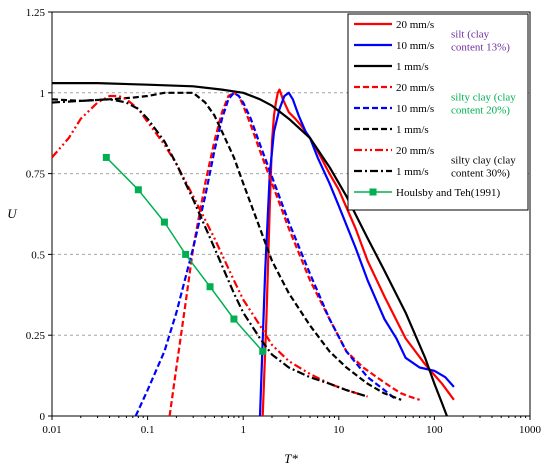  Describe the element at coordinates (43, 417) in the screenshot. I see `y-tick-label: 0` at that location.